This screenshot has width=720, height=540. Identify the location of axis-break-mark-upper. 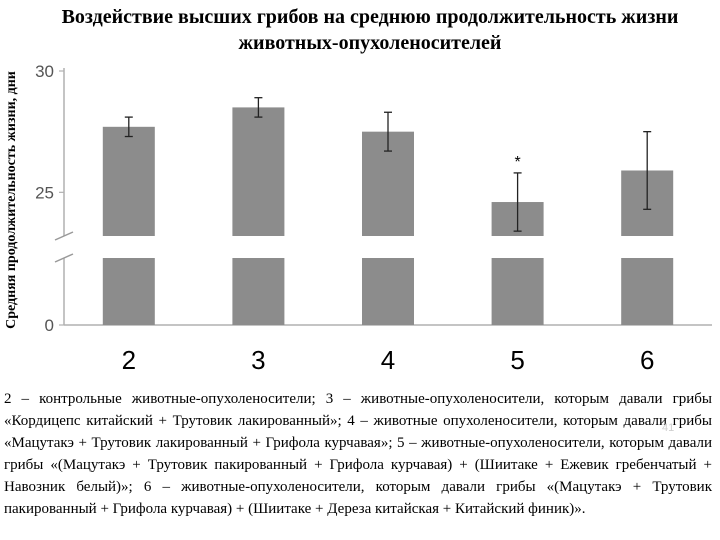
(64, 236).